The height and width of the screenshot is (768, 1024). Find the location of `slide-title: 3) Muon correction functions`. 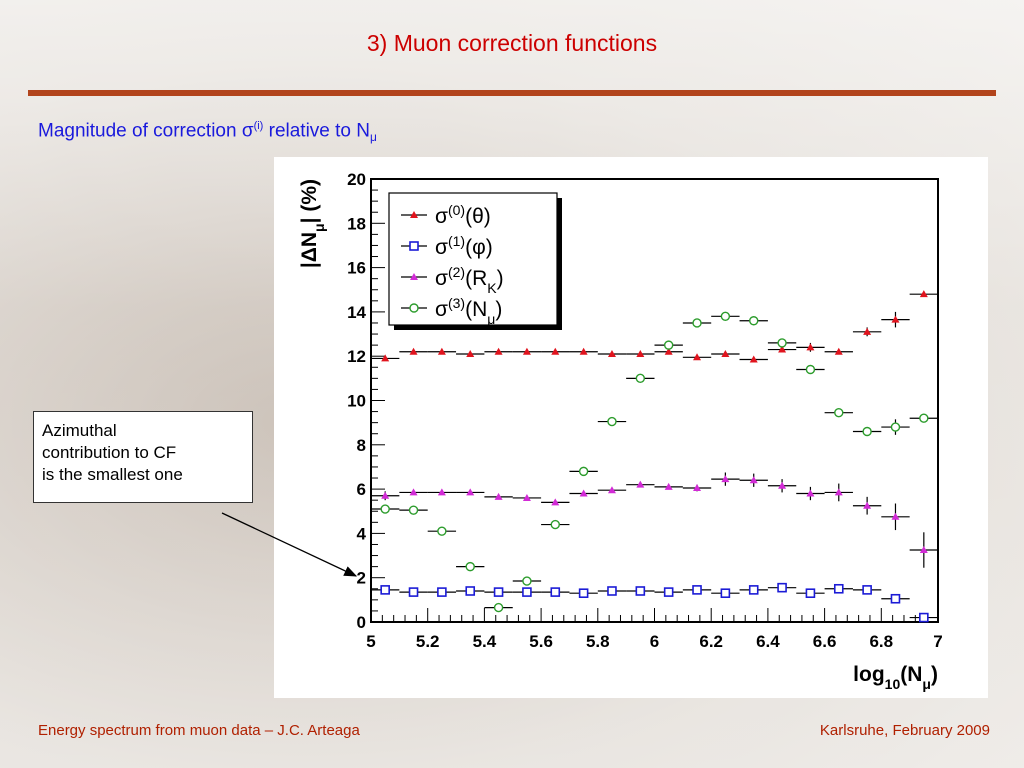

slide-title: 3) Muon correction functions is located at coordinates (512, 43).